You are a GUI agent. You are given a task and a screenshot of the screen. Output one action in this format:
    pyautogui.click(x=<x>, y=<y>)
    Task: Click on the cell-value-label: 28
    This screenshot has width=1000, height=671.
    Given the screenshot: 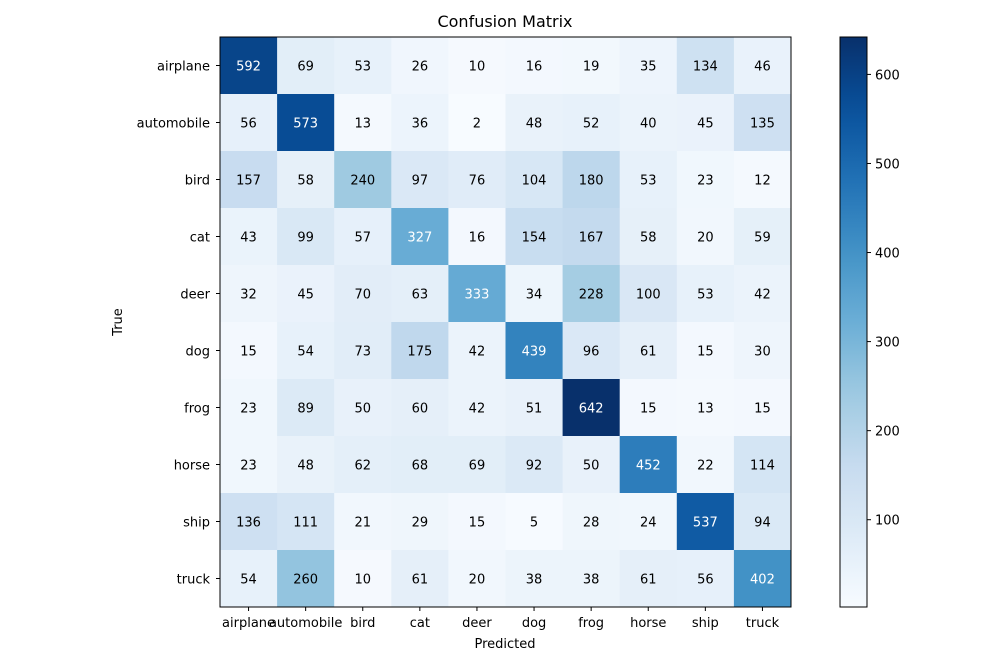 What is the action you would take?
    pyautogui.click(x=591, y=523)
    